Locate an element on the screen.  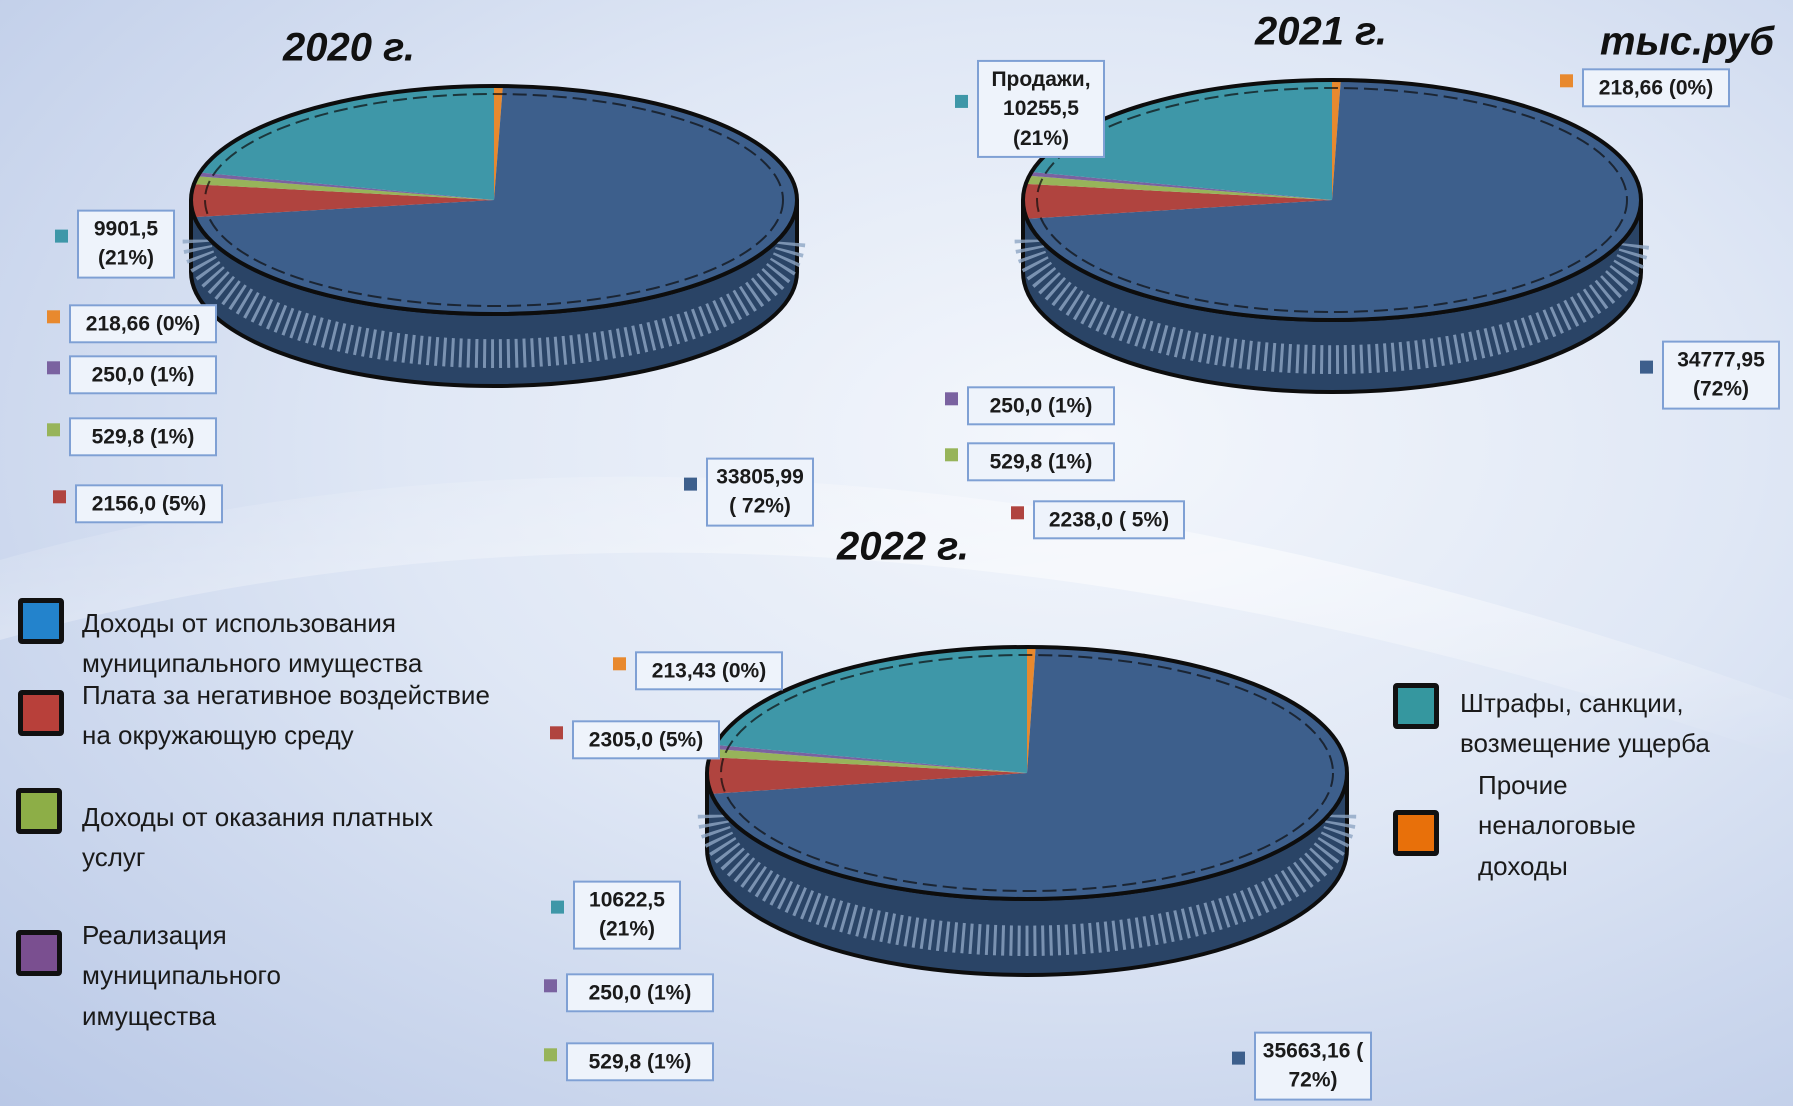
data-label-text: 34777,95 (72%) is located at coordinates (1721, 374).